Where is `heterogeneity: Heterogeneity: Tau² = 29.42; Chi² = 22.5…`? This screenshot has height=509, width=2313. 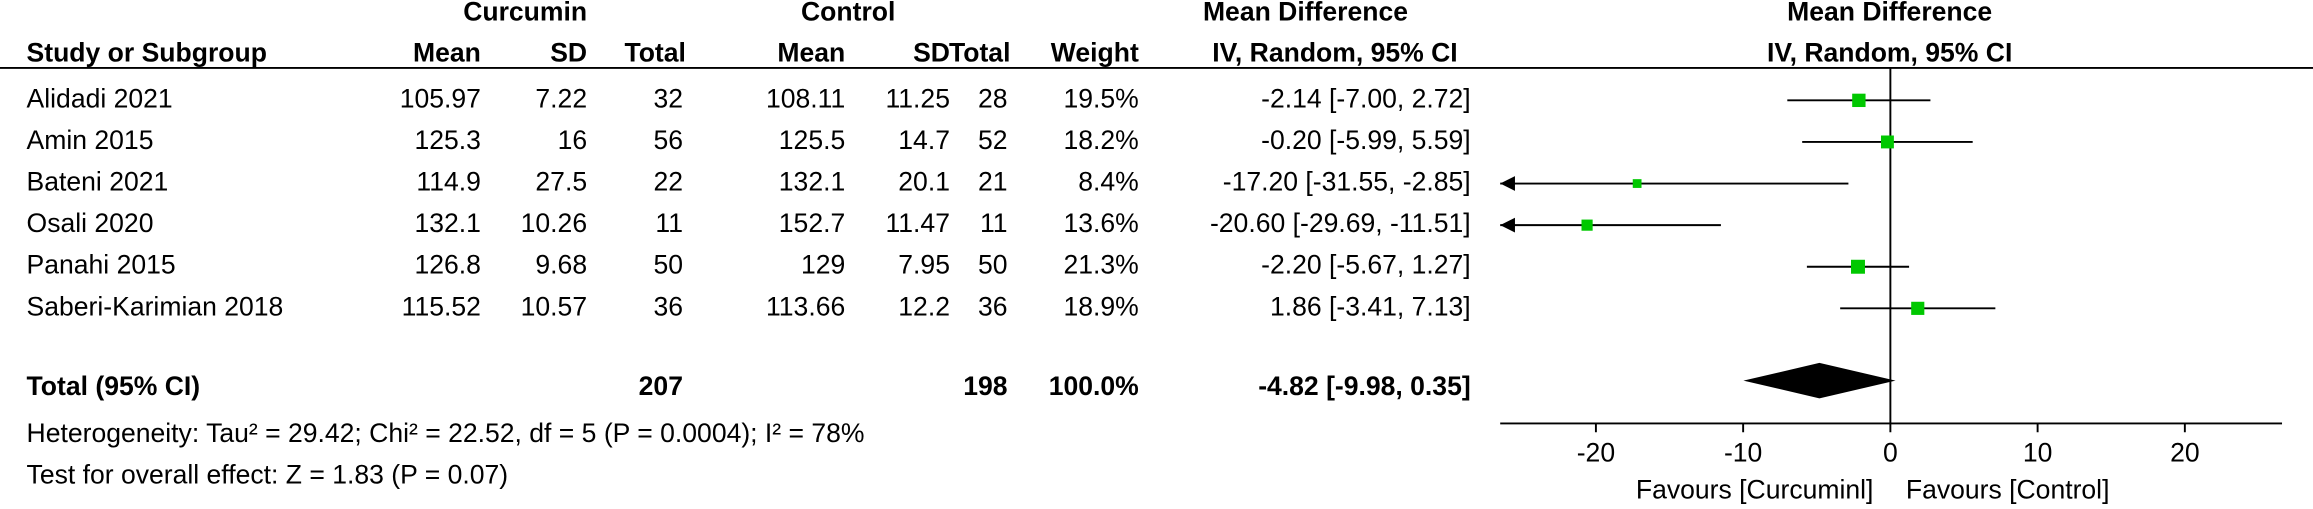
heterogeneity: Heterogeneity: Tau² = 29.42; Chi² = 22.5… is located at coordinates (446, 433).